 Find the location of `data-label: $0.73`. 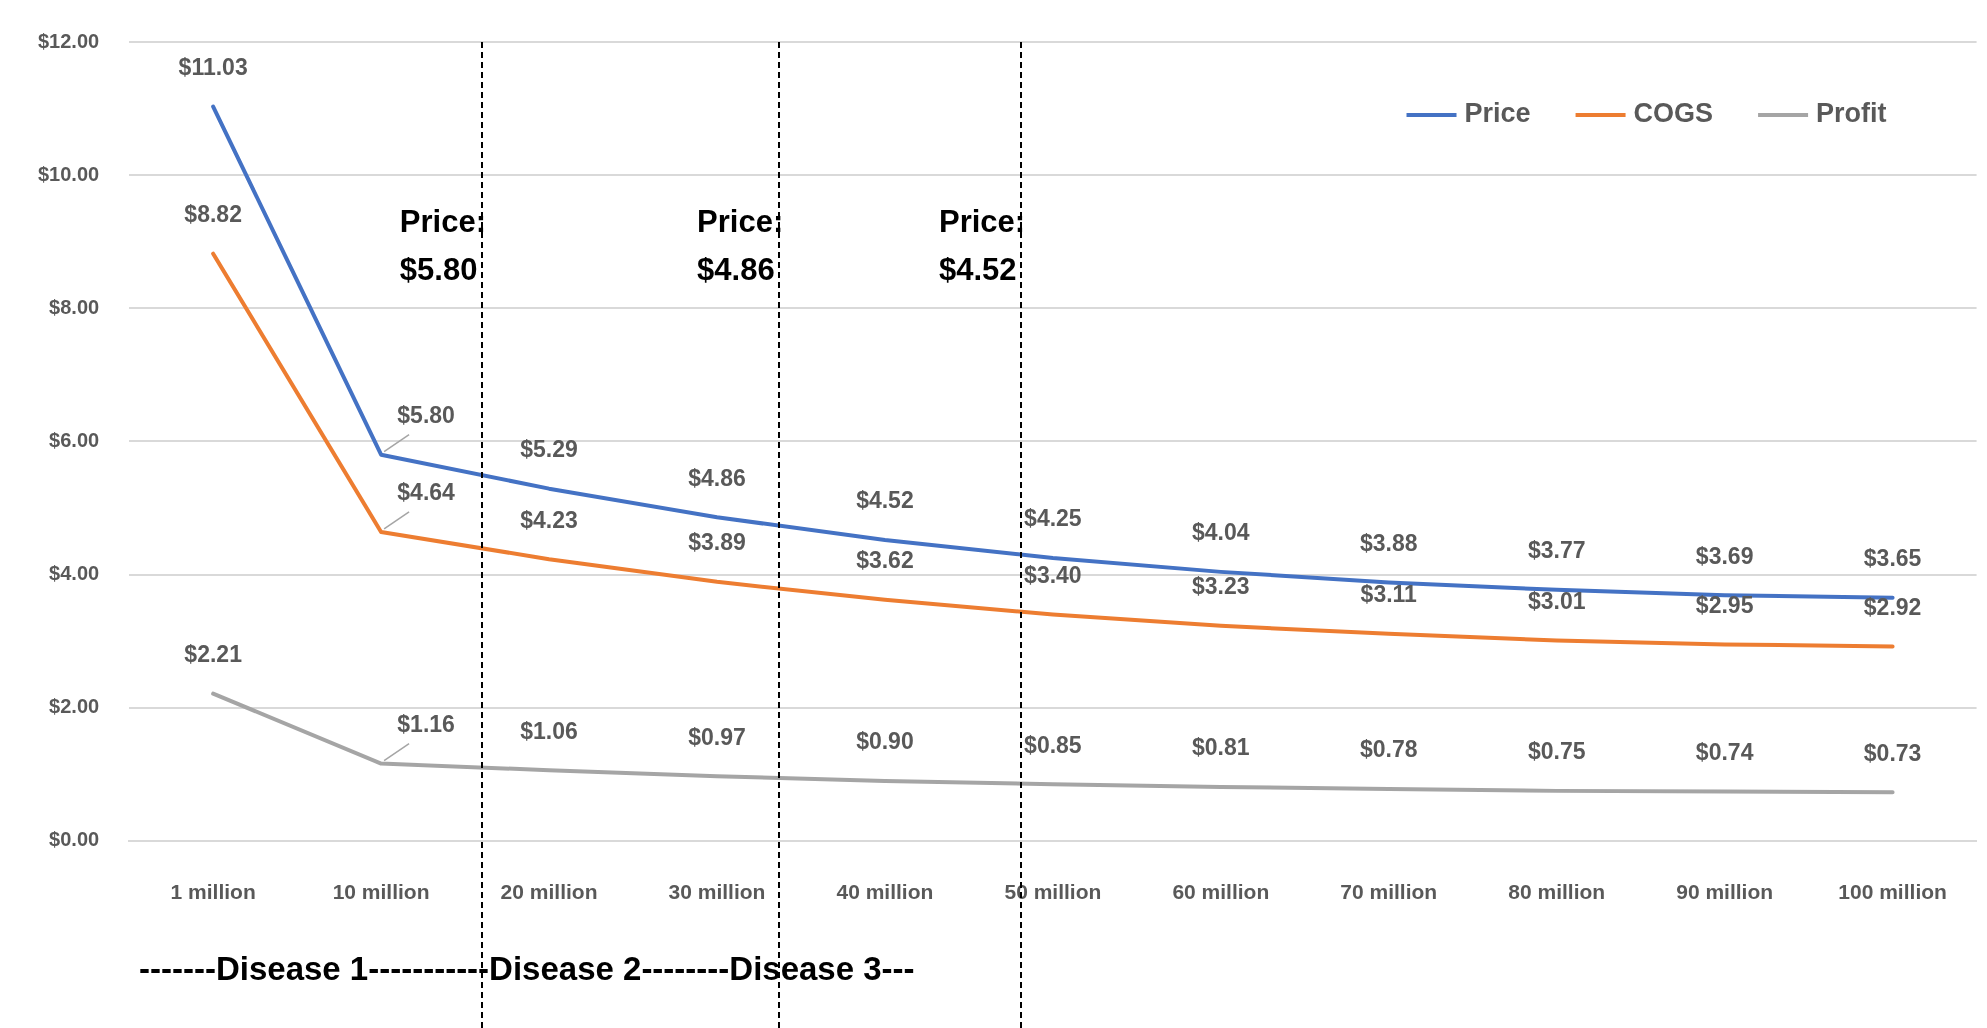

data-label: $0.73 is located at coordinates (1892, 752).